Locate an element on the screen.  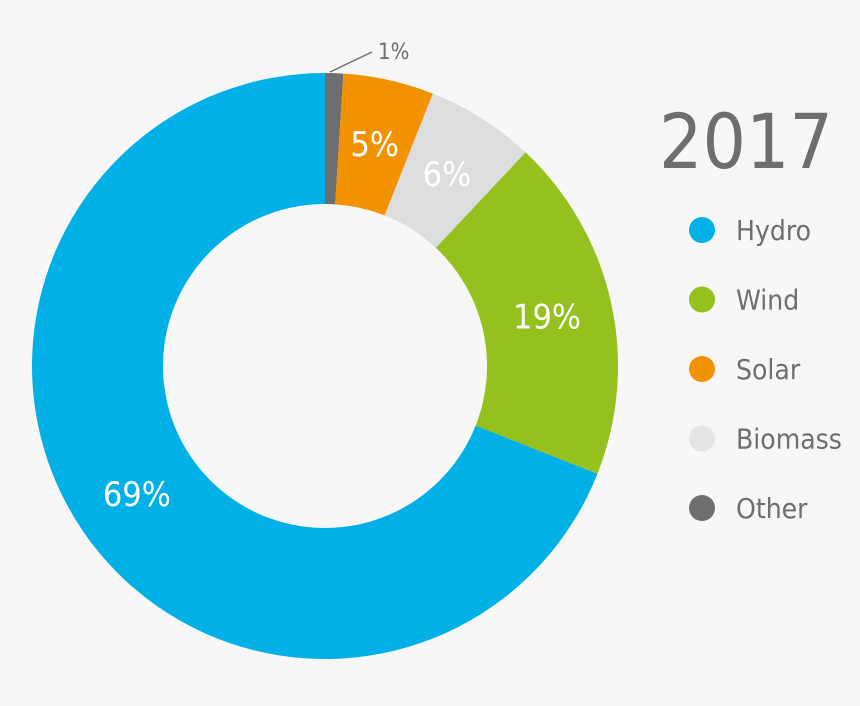
slice-label-solar: 5% is located at coordinates (374, 145).